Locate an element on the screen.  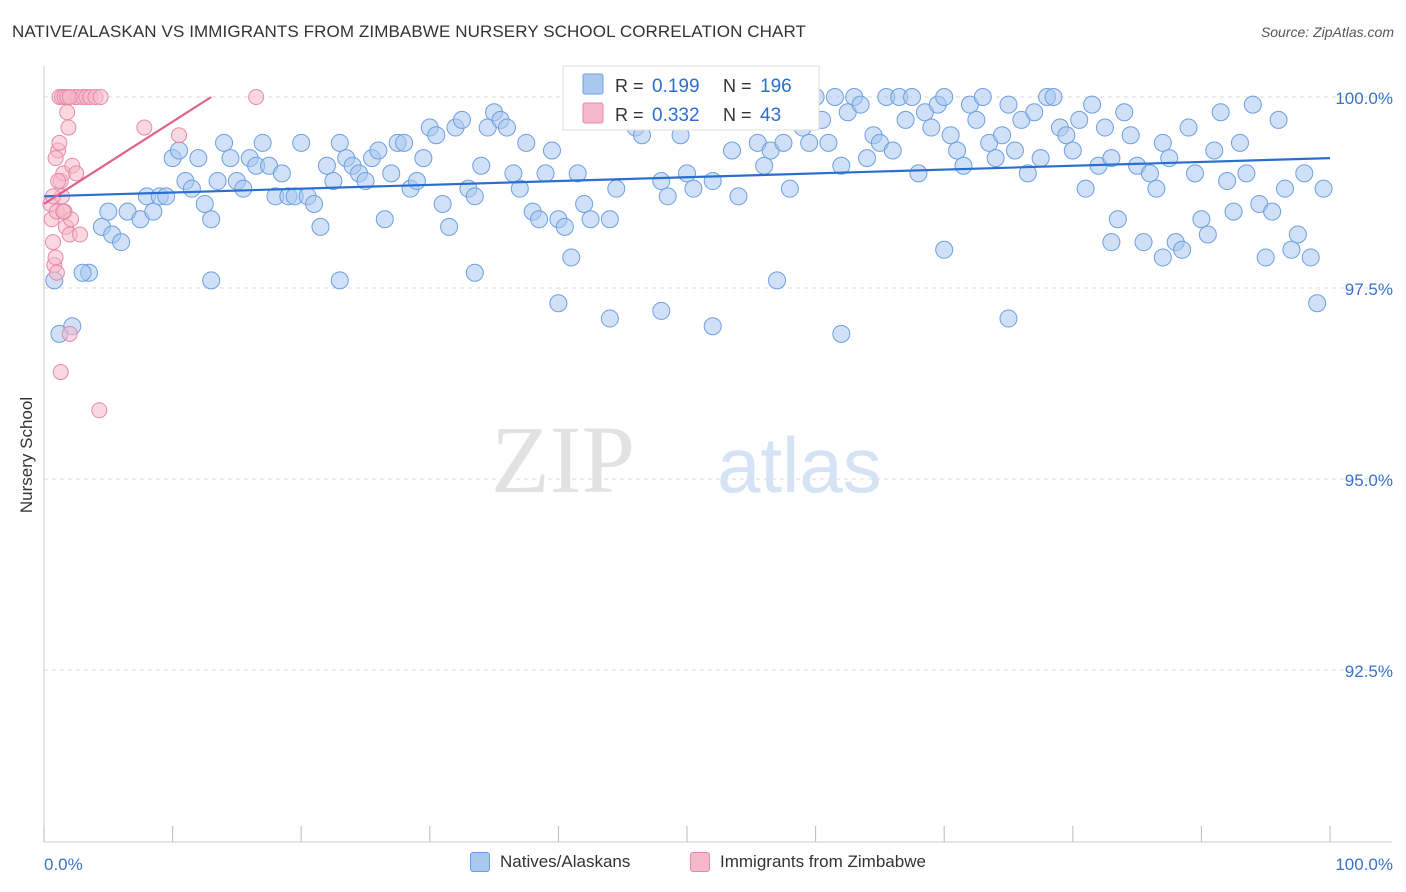
stats-r-label-1: R = is located at coordinates (629, 86).